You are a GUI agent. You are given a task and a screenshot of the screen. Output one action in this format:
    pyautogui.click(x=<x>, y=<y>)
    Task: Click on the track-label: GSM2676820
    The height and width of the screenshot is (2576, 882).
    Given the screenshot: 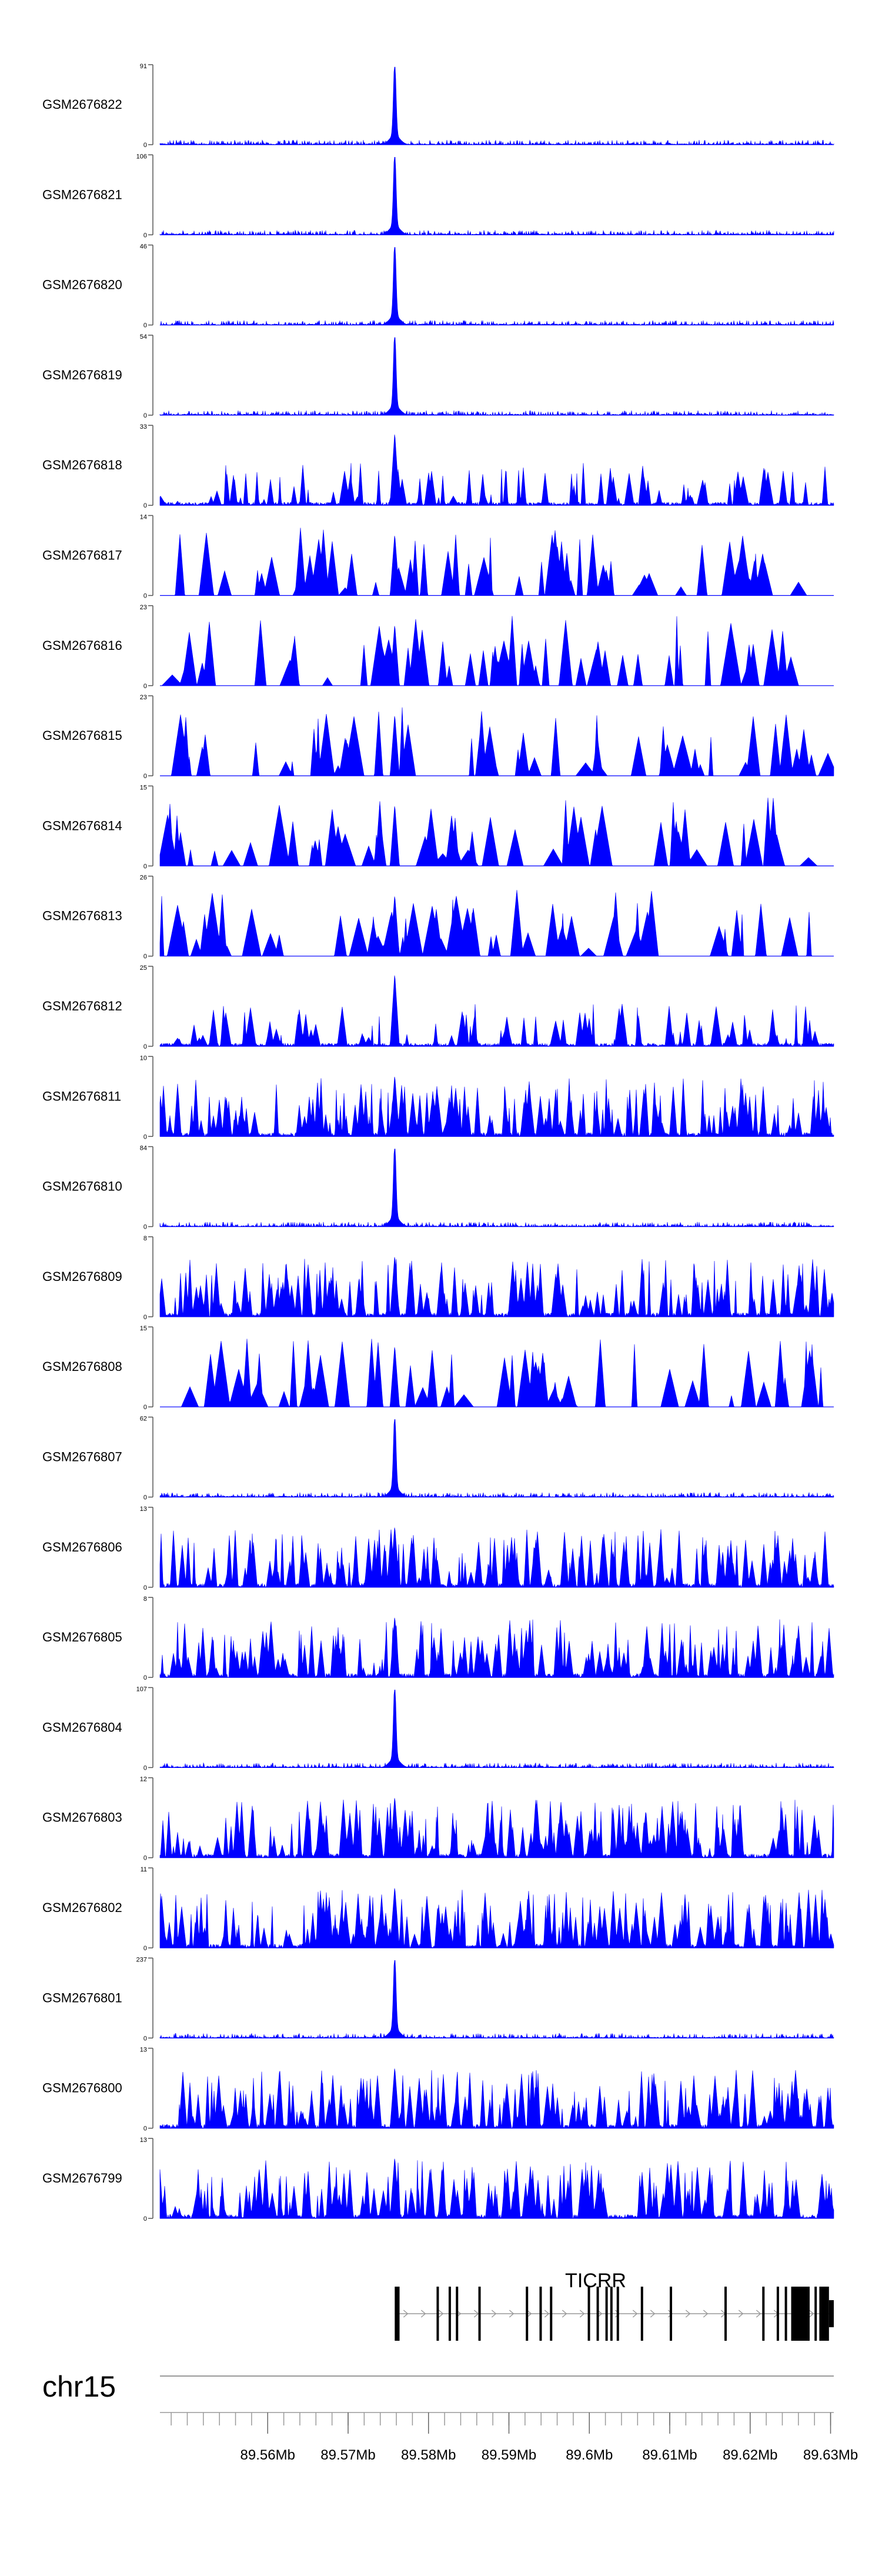 What is the action you would take?
    pyautogui.click(x=82, y=285)
    